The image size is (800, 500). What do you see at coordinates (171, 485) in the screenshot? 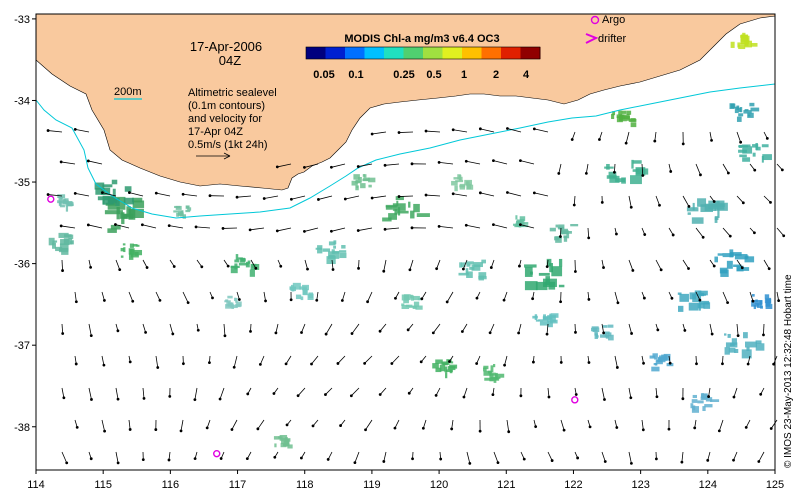
I see `lon-tick-label: 116` at bounding box center [171, 485].